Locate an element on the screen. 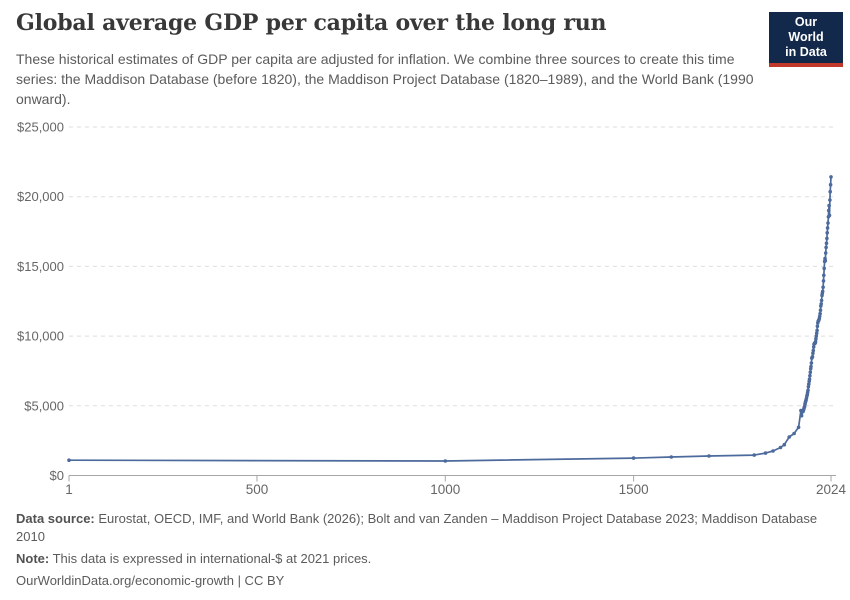  y-axis-tick-label: $20,000 is located at coordinates (40, 196).